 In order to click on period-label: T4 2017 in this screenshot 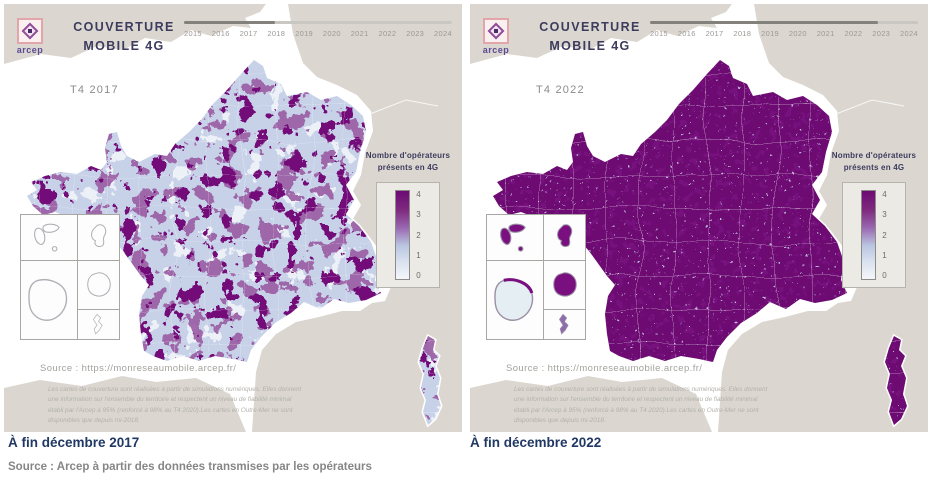, I will do `click(94, 90)`.